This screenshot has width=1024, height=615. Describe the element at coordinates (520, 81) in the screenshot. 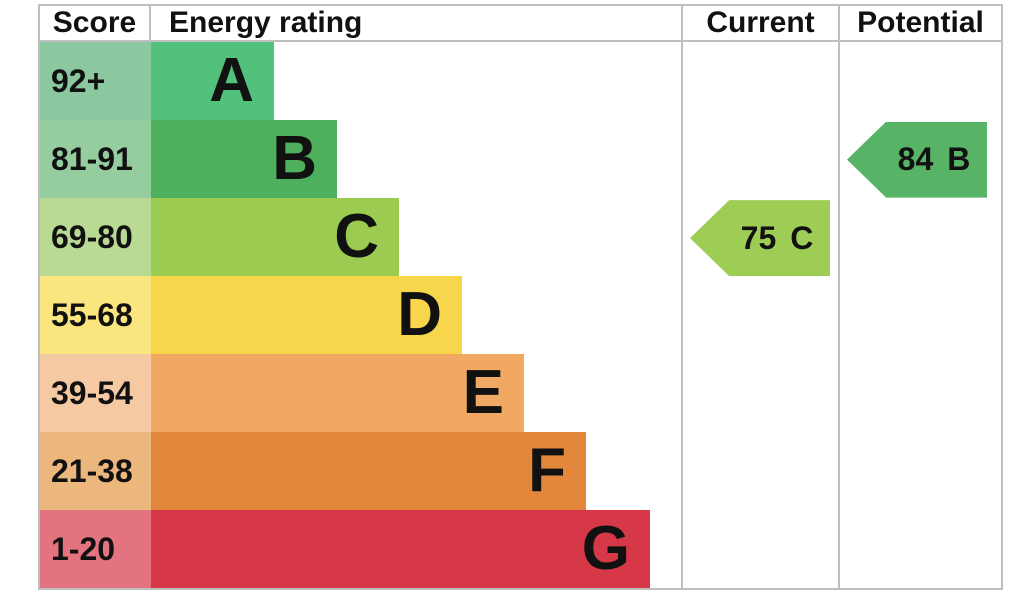

I see `rating-row-a: 92+ A` at that location.